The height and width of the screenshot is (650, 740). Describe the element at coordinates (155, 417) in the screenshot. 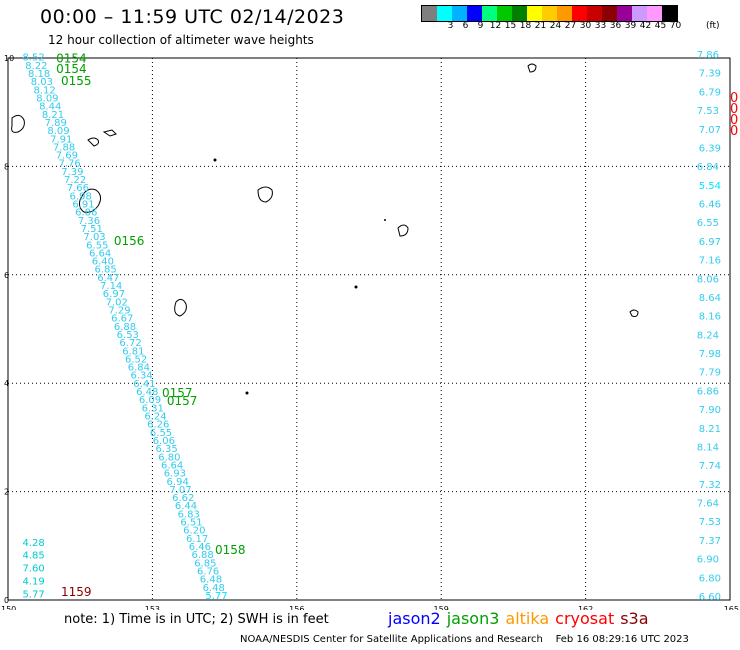

I see `swh-value-label: 6.24` at that location.